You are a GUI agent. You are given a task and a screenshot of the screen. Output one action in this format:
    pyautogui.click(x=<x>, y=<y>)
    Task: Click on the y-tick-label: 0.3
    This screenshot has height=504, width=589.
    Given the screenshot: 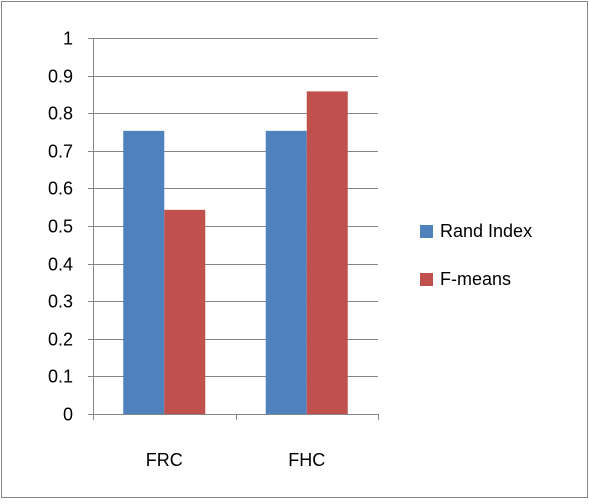 What is the action you would take?
    pyautogui.click(x=60, y=302)
    